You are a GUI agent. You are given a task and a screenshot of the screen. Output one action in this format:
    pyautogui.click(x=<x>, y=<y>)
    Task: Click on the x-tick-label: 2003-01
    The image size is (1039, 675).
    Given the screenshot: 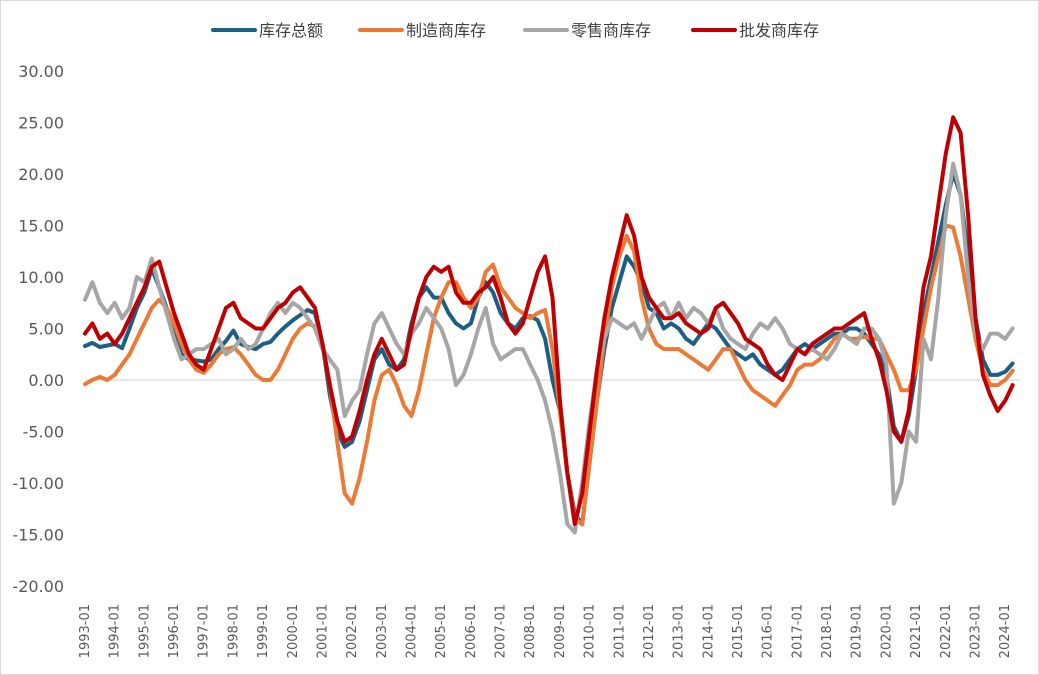 What is the action you would take?
    pyautogui.click(x=382, y=631)
    